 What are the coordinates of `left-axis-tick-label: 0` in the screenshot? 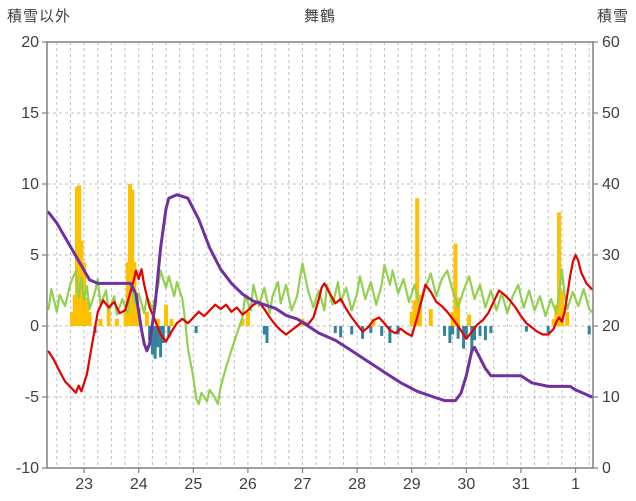 It's located at (34, 326).